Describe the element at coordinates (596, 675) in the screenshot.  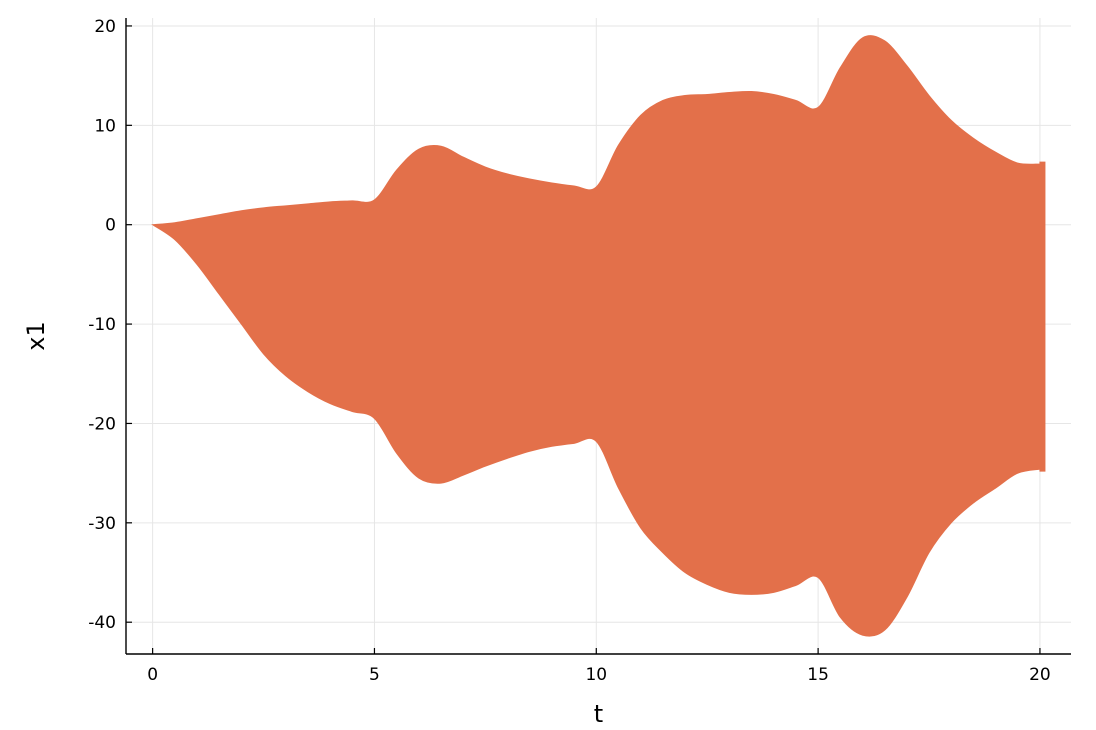
I see `x-tick-label: 10` at that location.